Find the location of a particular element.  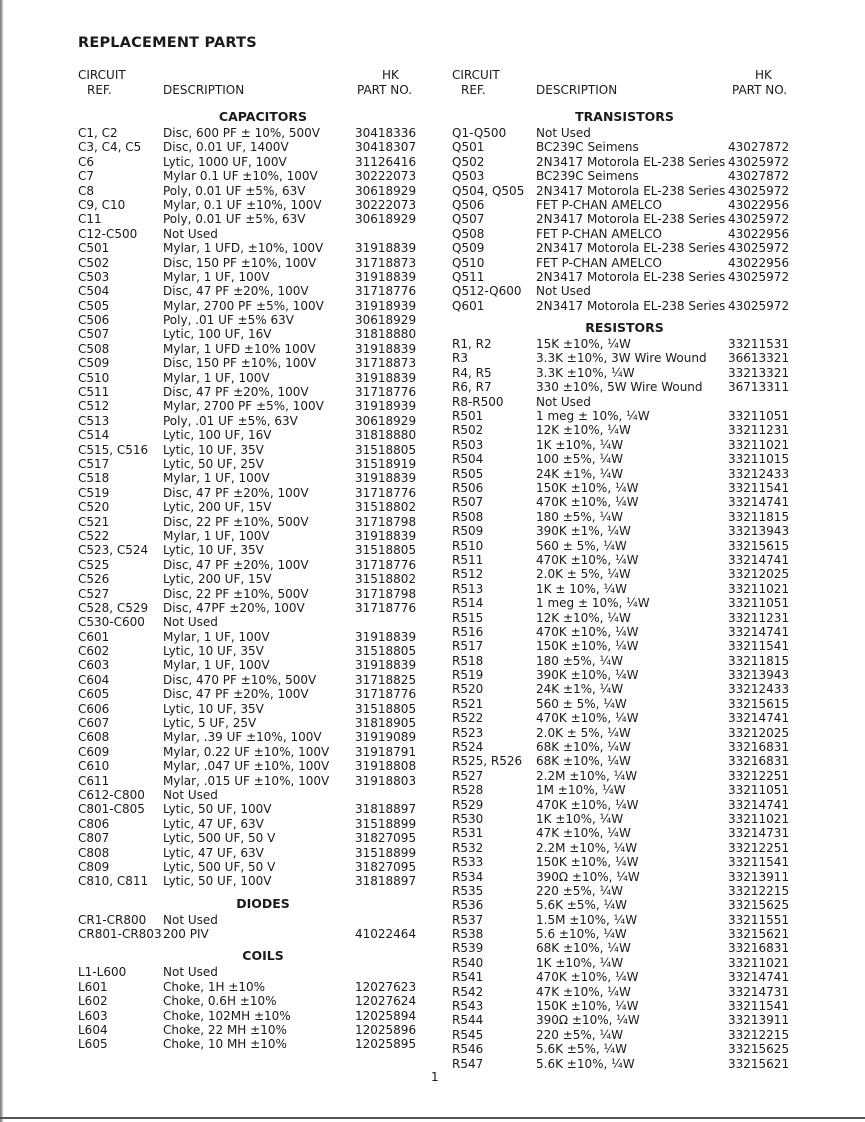

part-description: Poly, .01 UF ±5%, 63V is located at coordinates (230, 420).